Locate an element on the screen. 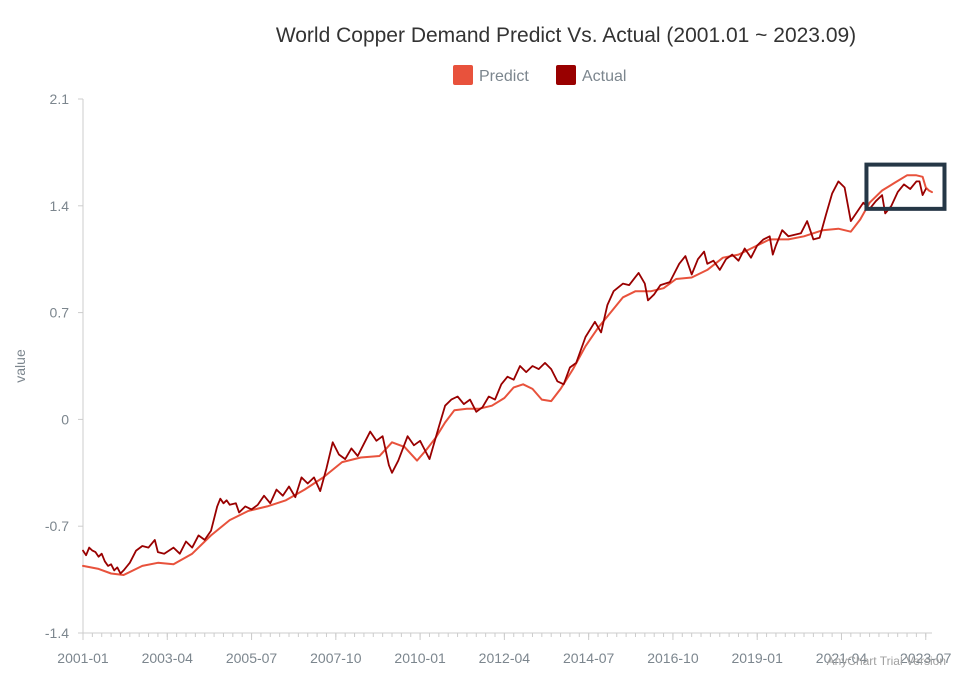 The height and width of the screenshot is (679, 967). y-tick-label: 0.7 is located at coordinates (60, 313).